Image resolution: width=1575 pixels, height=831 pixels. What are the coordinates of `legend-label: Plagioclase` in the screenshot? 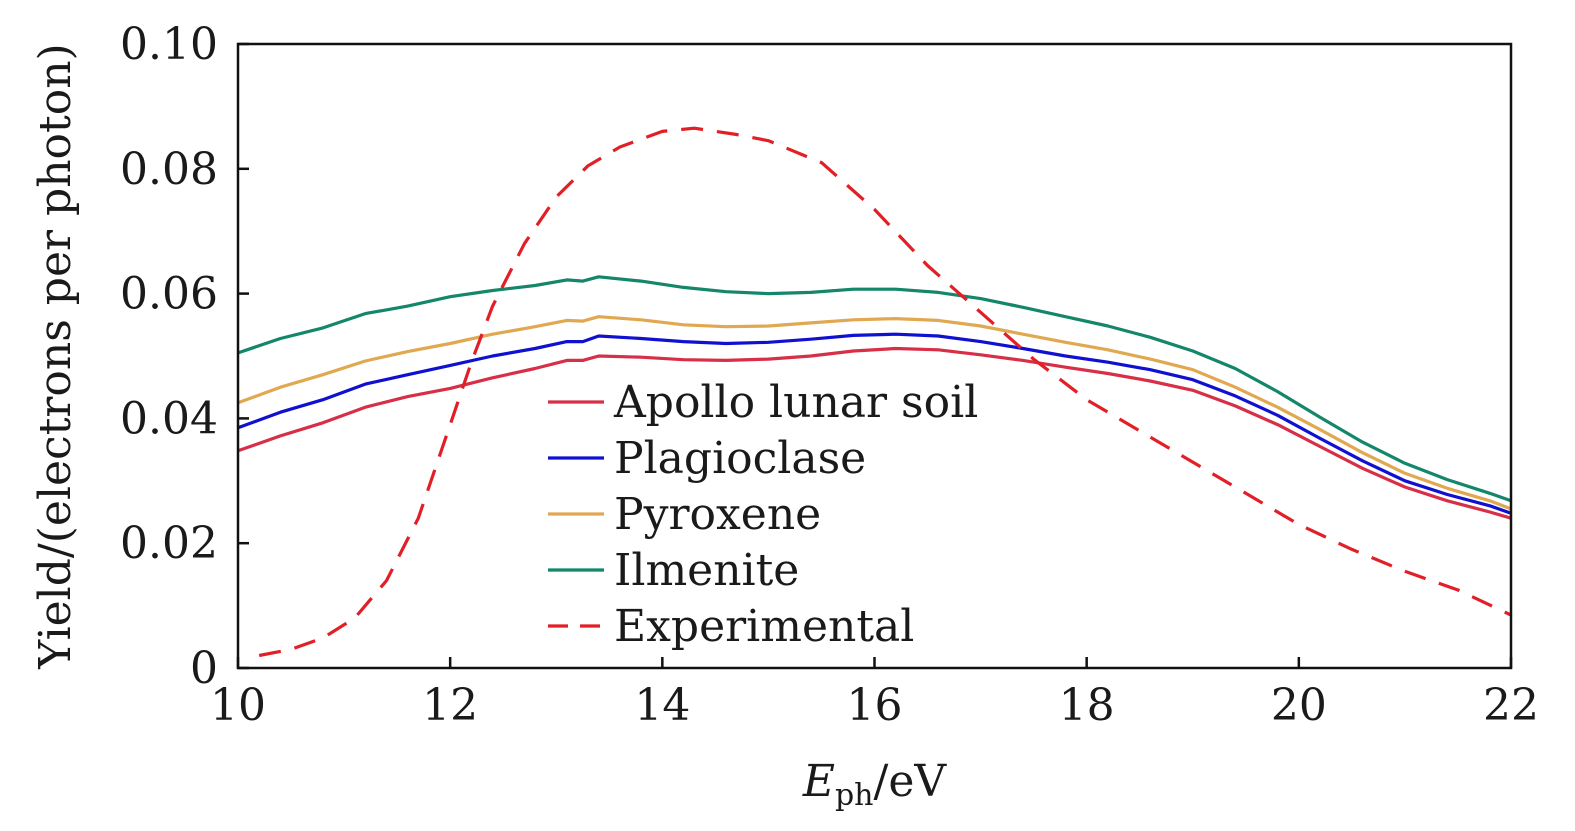 It's located at (740, 458).